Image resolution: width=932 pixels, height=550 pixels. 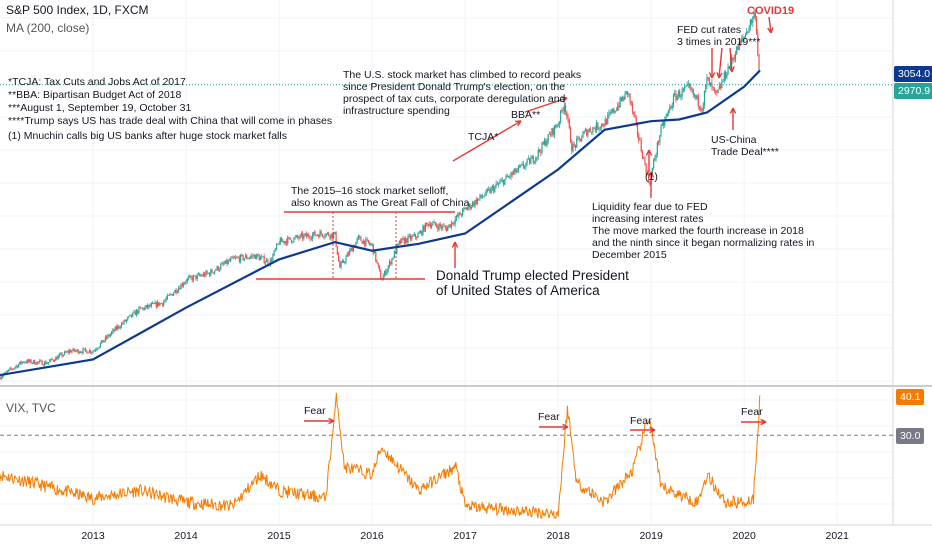 What do you see at coordinates (752, 412) in the screenshot?
I see `fear-label-2020: Fear` at bounding box center [752, 412].